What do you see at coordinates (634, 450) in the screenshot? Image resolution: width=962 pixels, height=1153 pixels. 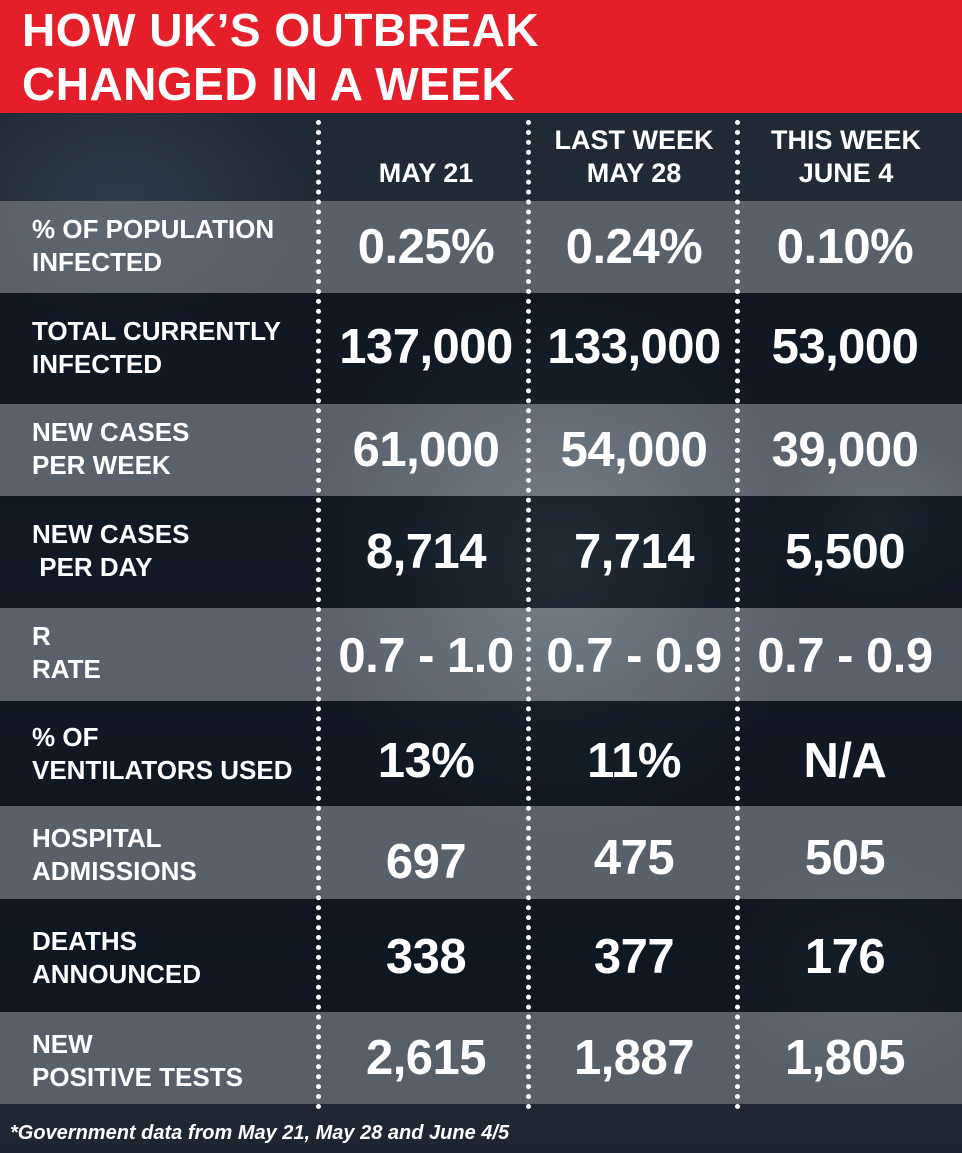 I see `value-last-week: 54,000` at bounding box center [634, 450].